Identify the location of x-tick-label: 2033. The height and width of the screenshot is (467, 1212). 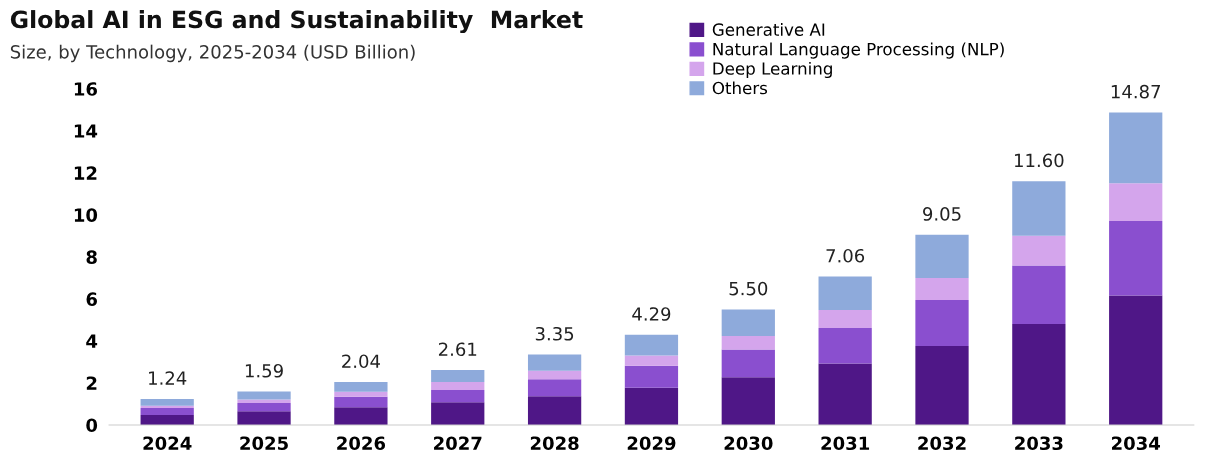
(1039, 443).